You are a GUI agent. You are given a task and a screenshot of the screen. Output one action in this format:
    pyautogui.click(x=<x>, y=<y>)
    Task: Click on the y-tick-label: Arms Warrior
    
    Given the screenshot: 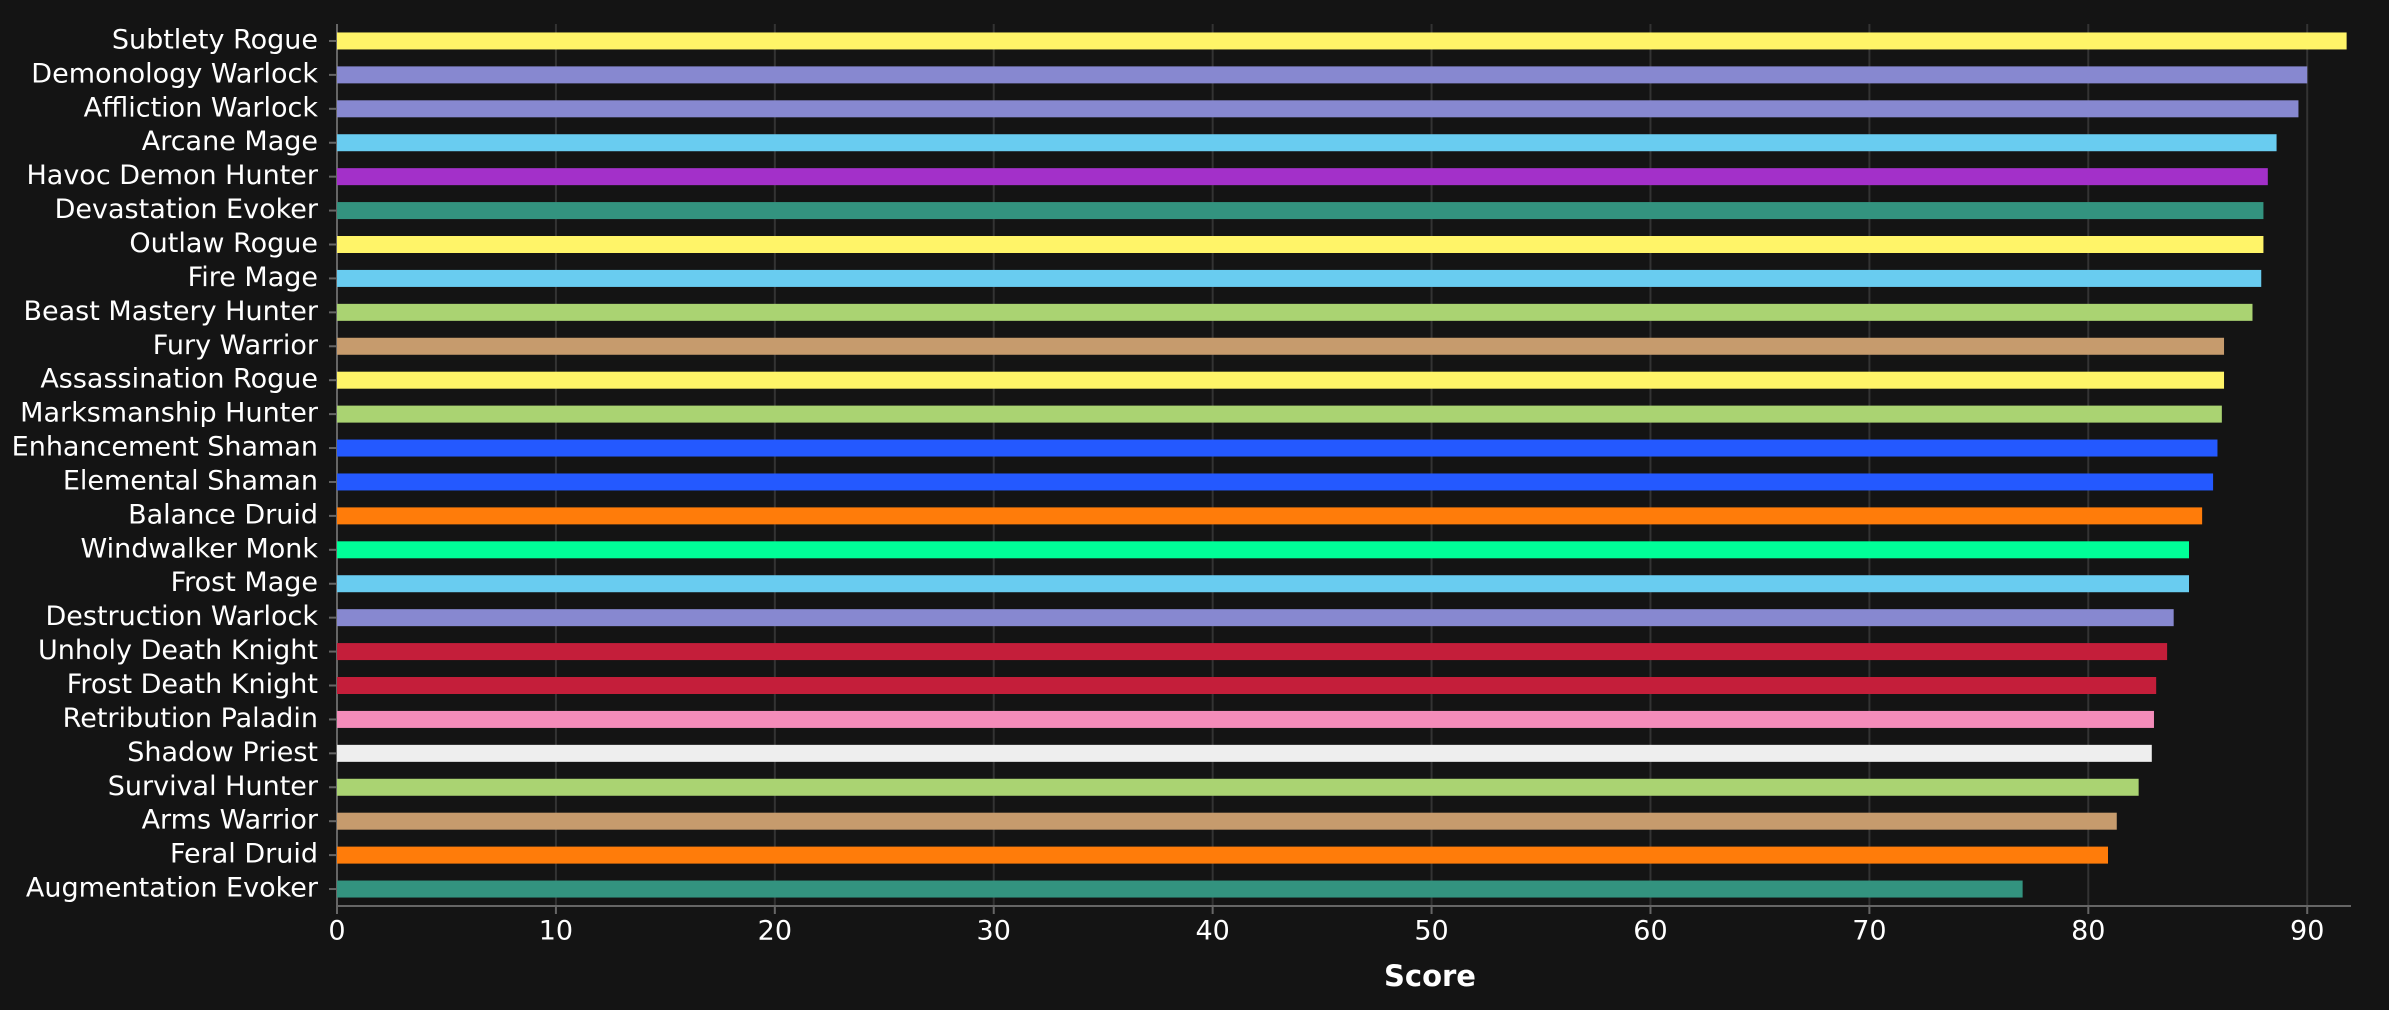 What is the action you would take?
    pyautogui.click(x=230, y=820)
    